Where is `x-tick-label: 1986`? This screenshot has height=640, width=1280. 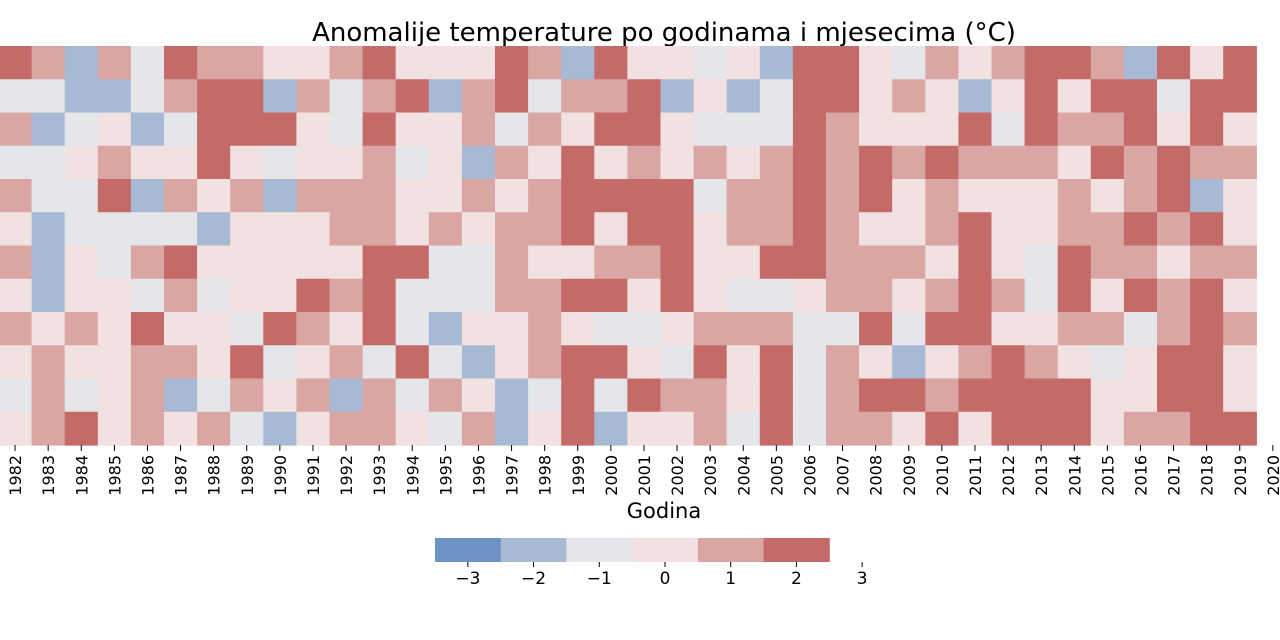 x-tick-label: 1986 is located at coordinates (147, 475).